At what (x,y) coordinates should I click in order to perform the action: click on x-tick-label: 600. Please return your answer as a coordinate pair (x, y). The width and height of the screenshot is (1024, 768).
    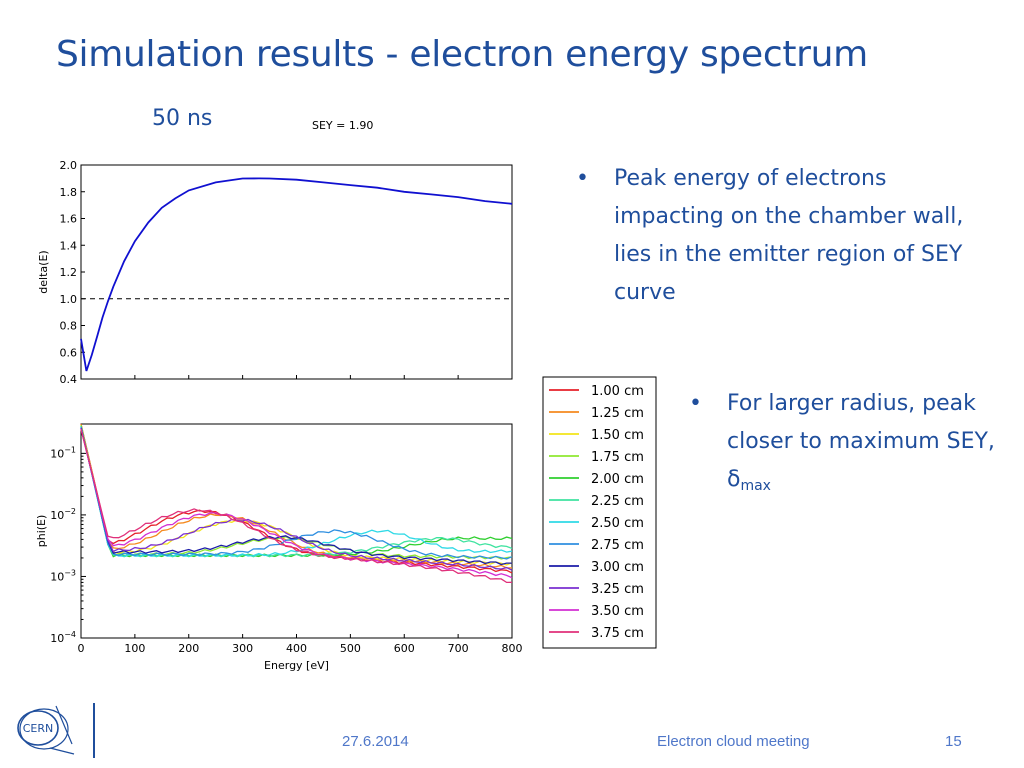
    Looking at the image, I should click on (404, 648).